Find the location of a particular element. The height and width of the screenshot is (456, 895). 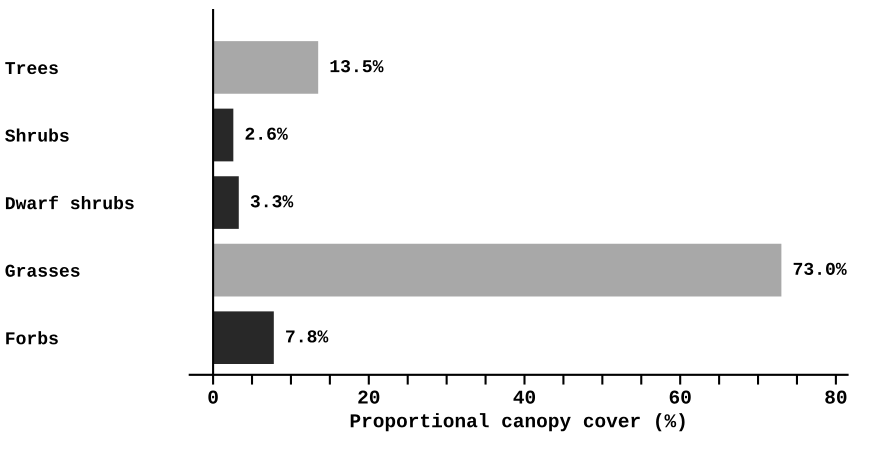

data-label: 2.6% is located at coordinates (267, 134).